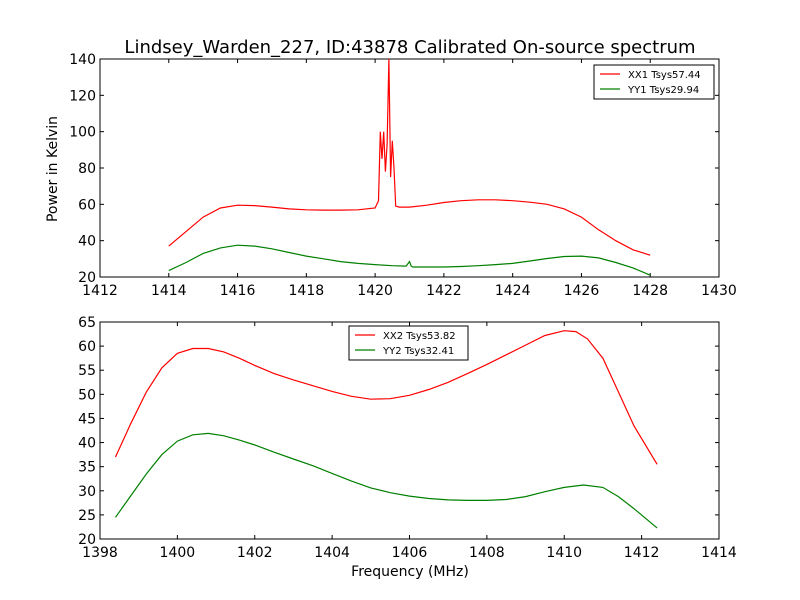 The image size is (800, 600). What do you see at coordinates (719, 291) in the screenshot?
I see `x-tick-label: 1430` at bounding box center [719, 291].